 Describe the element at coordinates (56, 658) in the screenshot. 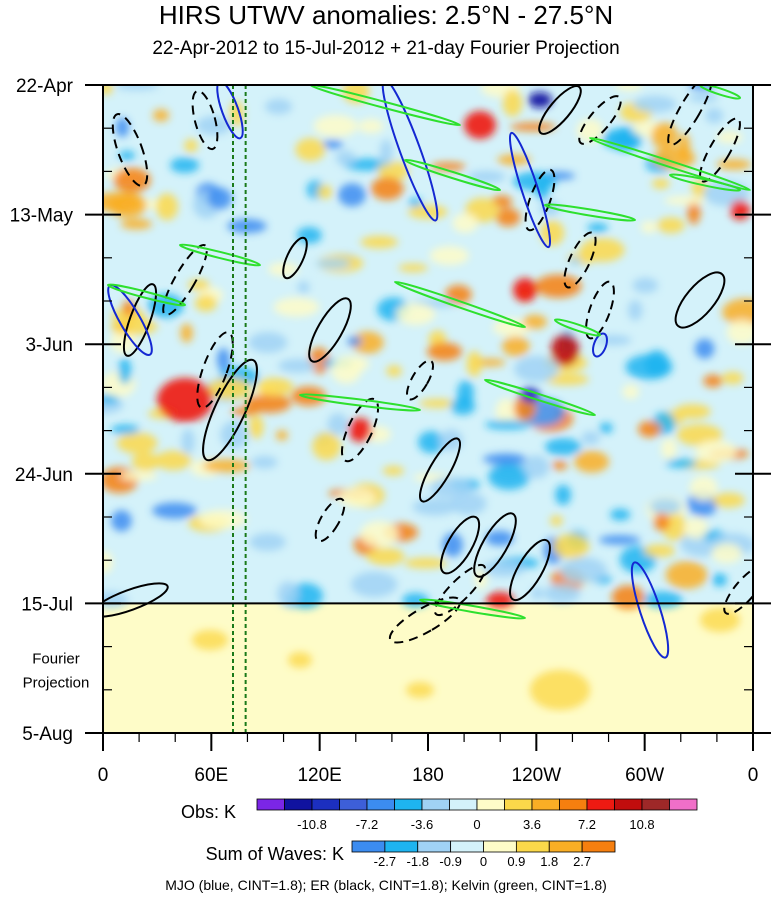

I see `projection-label: Fourier` at that location.